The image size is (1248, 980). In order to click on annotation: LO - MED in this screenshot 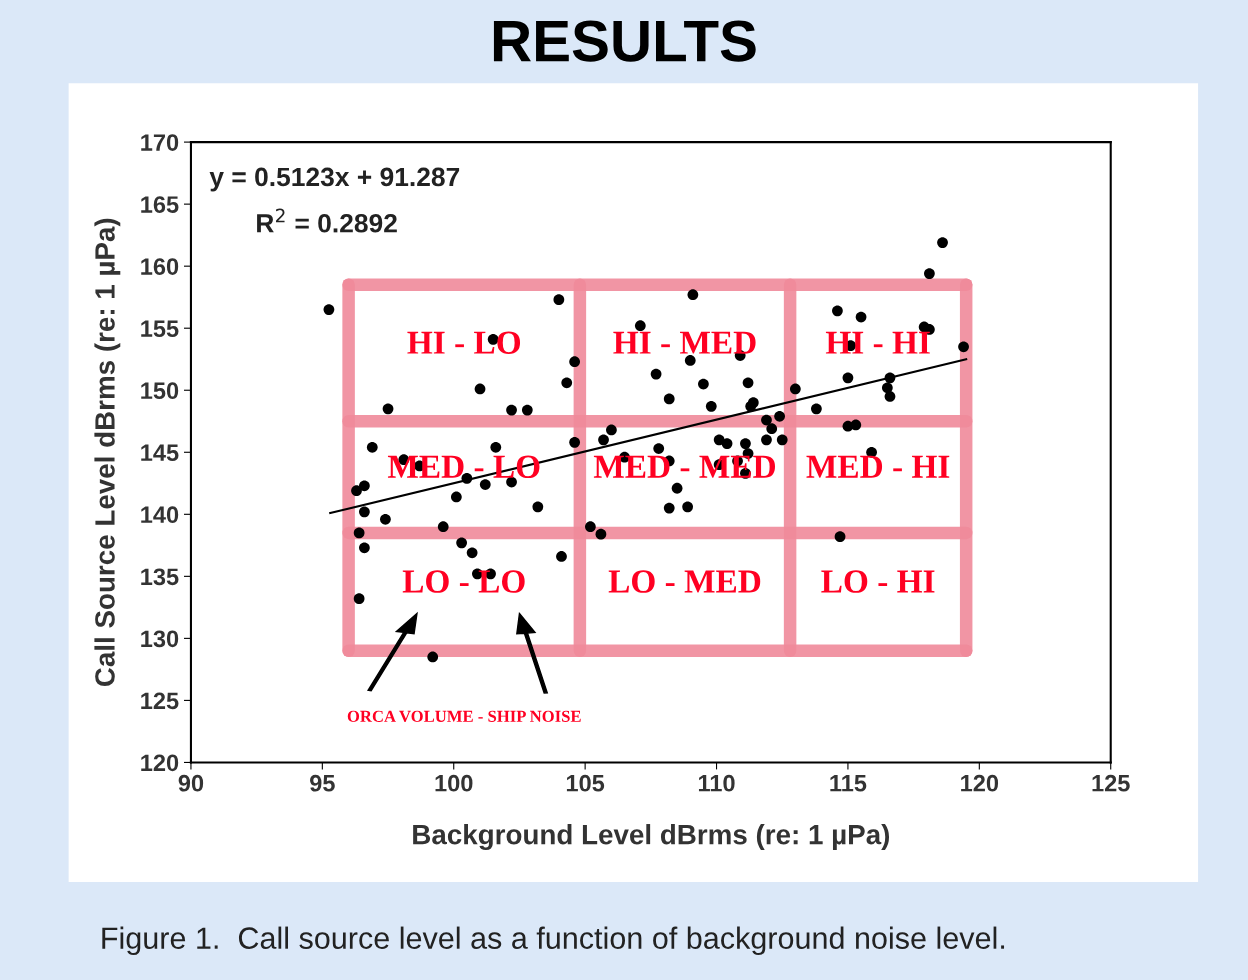, I will do `click(684, 581)`.